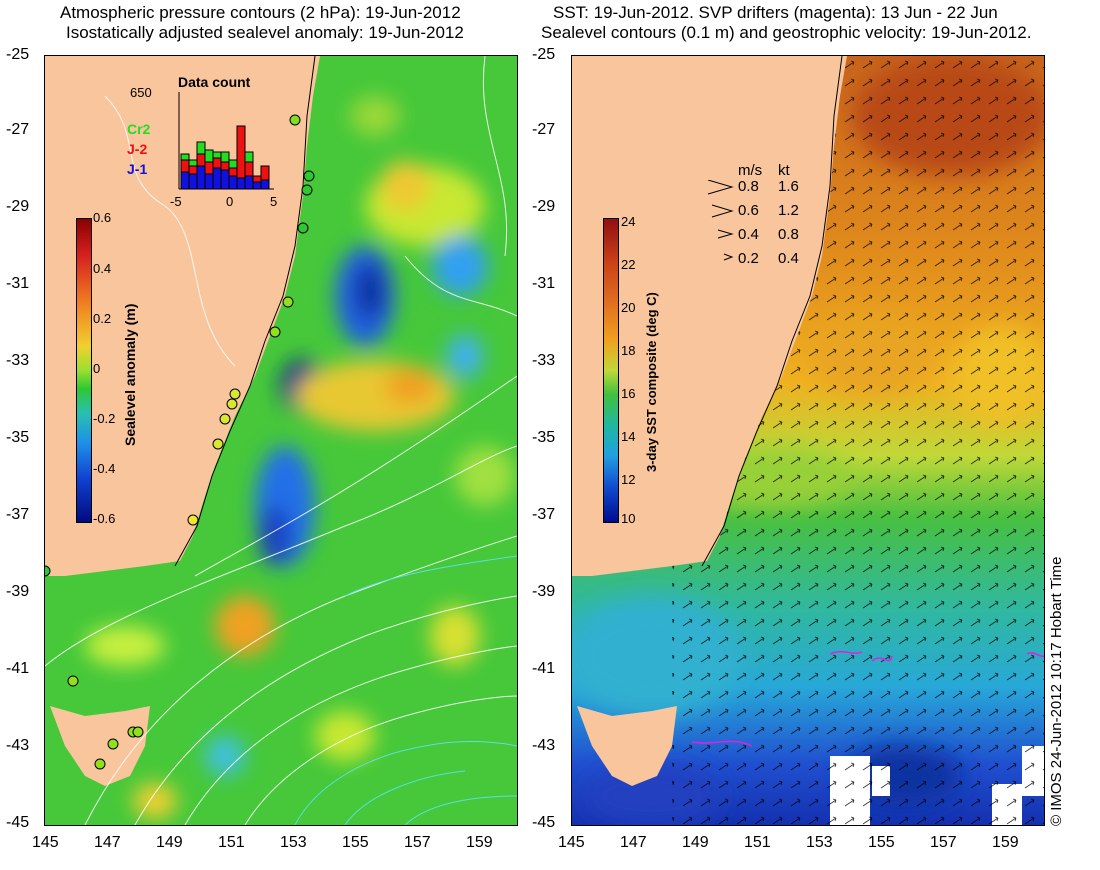 The height and width of the screenshot is (870, 1100). I want to click on legend-cr2: Cr2, so click(139, 129).